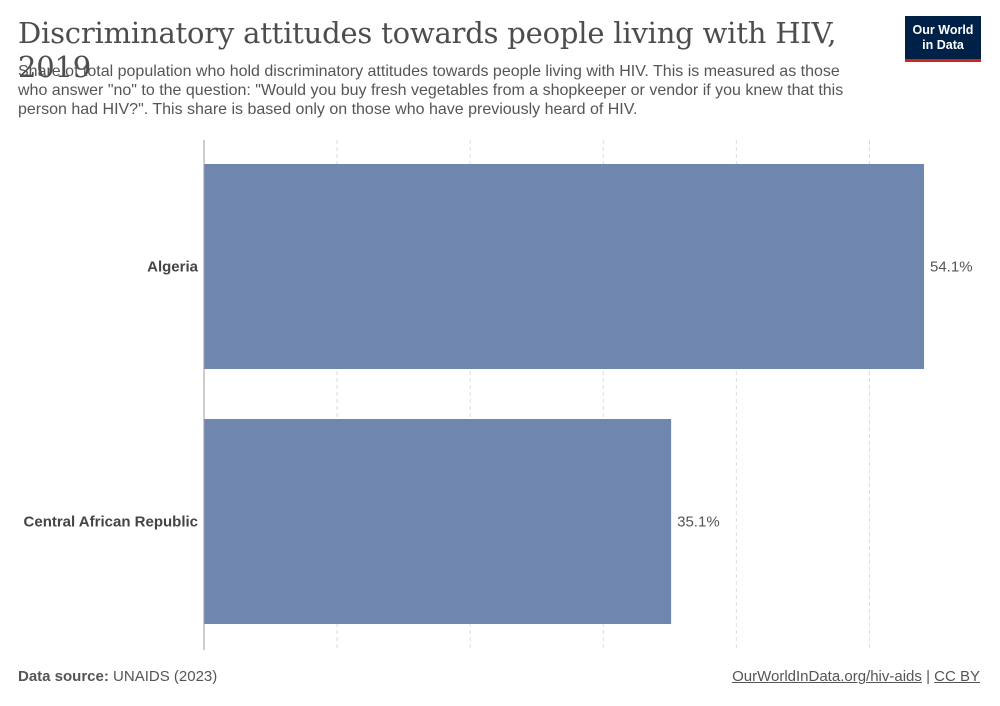 The image size is (1000, 706). What do you see at coordinates (173, 267) in the screenshot?
I see `category-label: Algeria` at bounding box center [173, 267].